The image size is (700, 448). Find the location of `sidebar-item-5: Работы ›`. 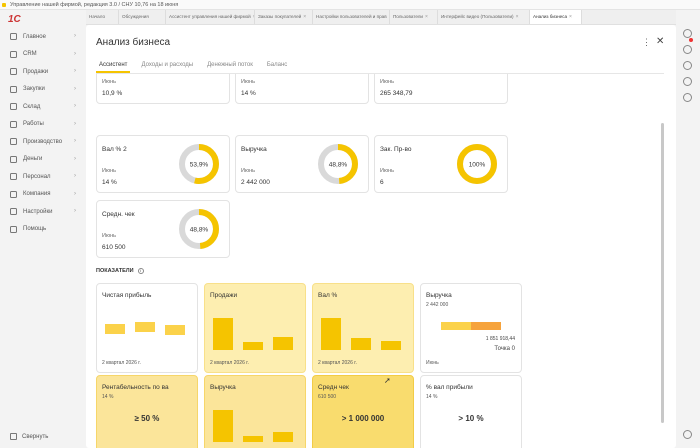

sidebar-item-5: Работы › is located at coordinates (43, 125).